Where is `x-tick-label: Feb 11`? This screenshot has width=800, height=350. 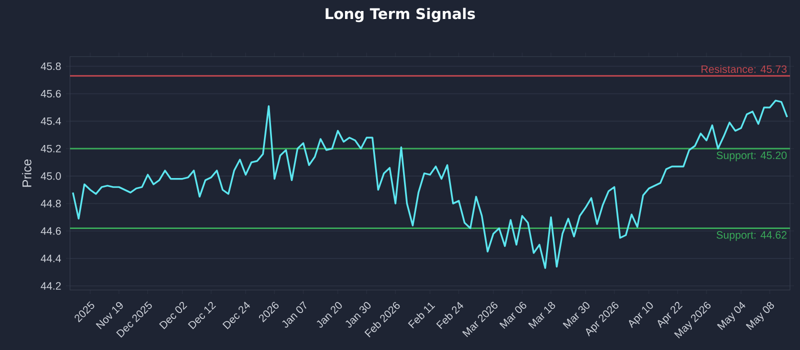 x-tick-label: Feb 11 is located at coordinates (422, 315).